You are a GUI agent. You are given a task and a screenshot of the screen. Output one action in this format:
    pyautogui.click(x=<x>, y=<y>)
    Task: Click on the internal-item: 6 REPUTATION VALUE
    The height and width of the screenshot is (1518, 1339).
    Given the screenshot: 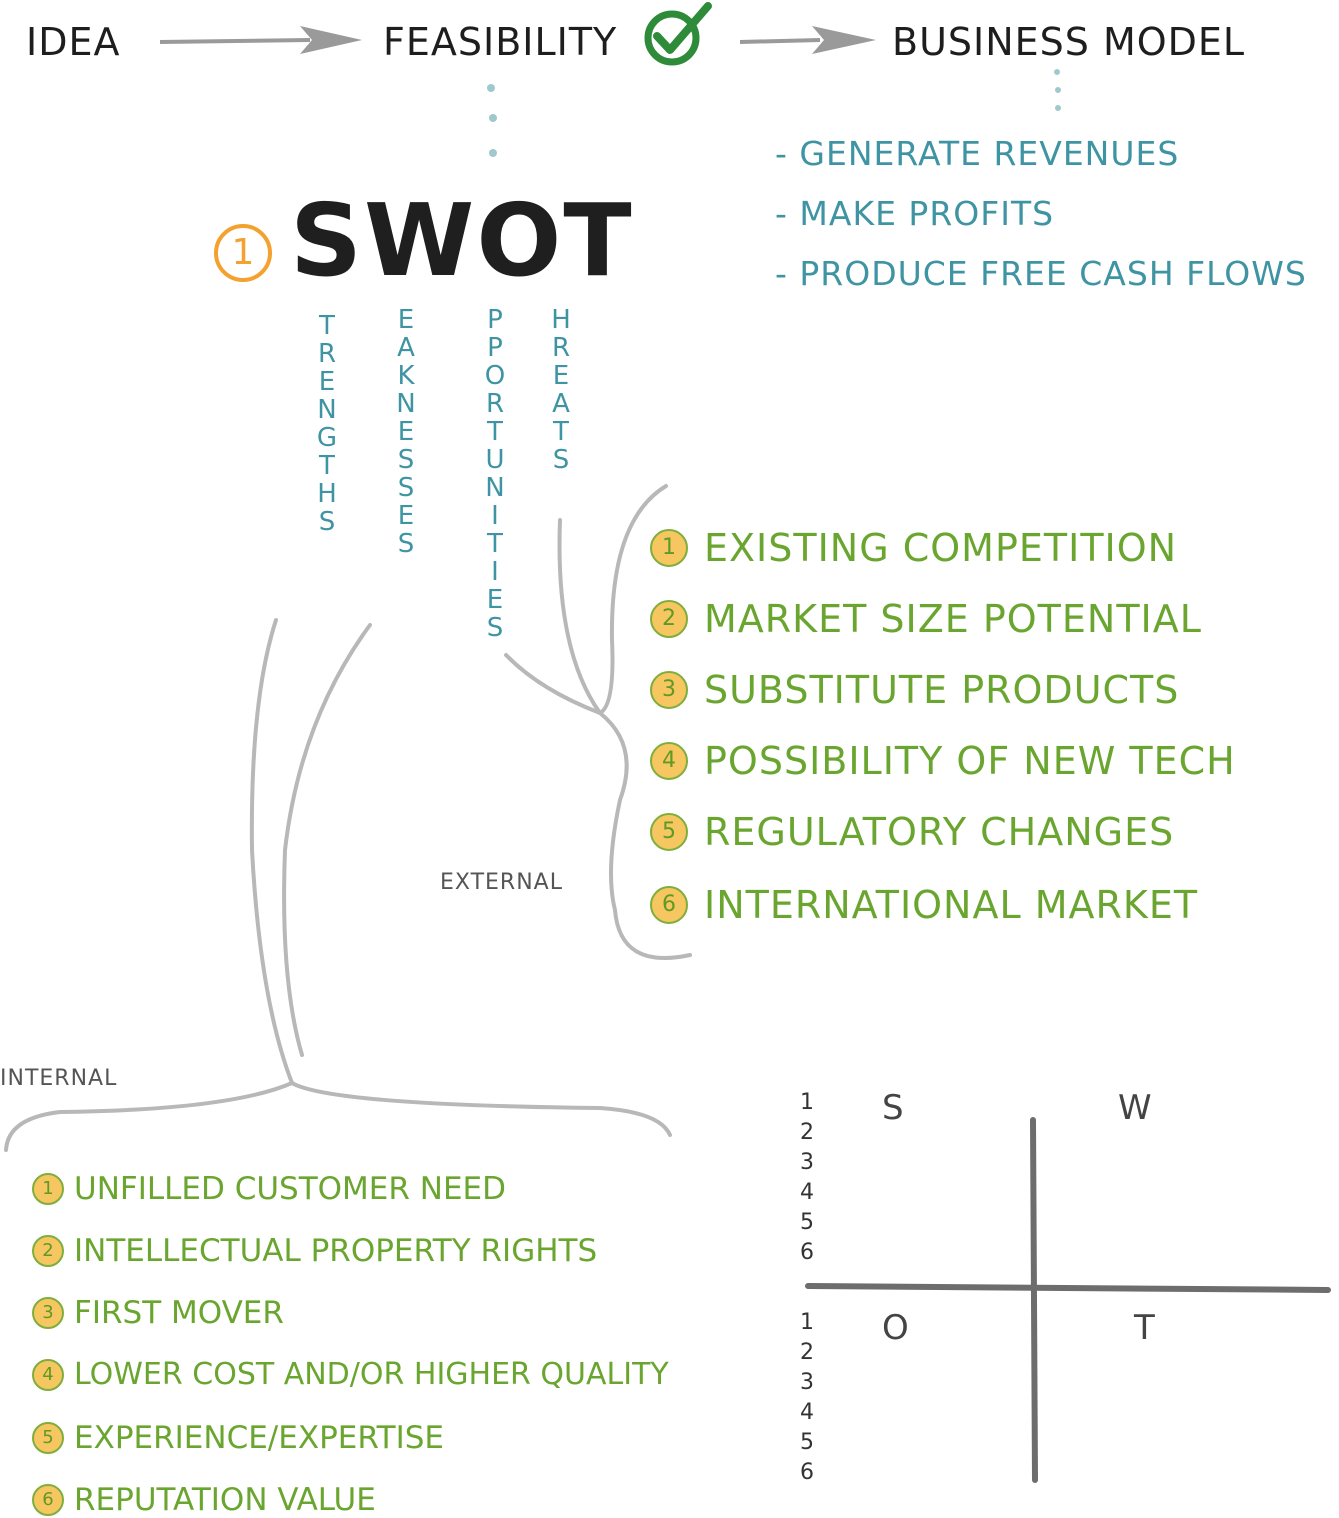 What is the action you would take?
    pyautogui.click(x=204, y=1500)
    